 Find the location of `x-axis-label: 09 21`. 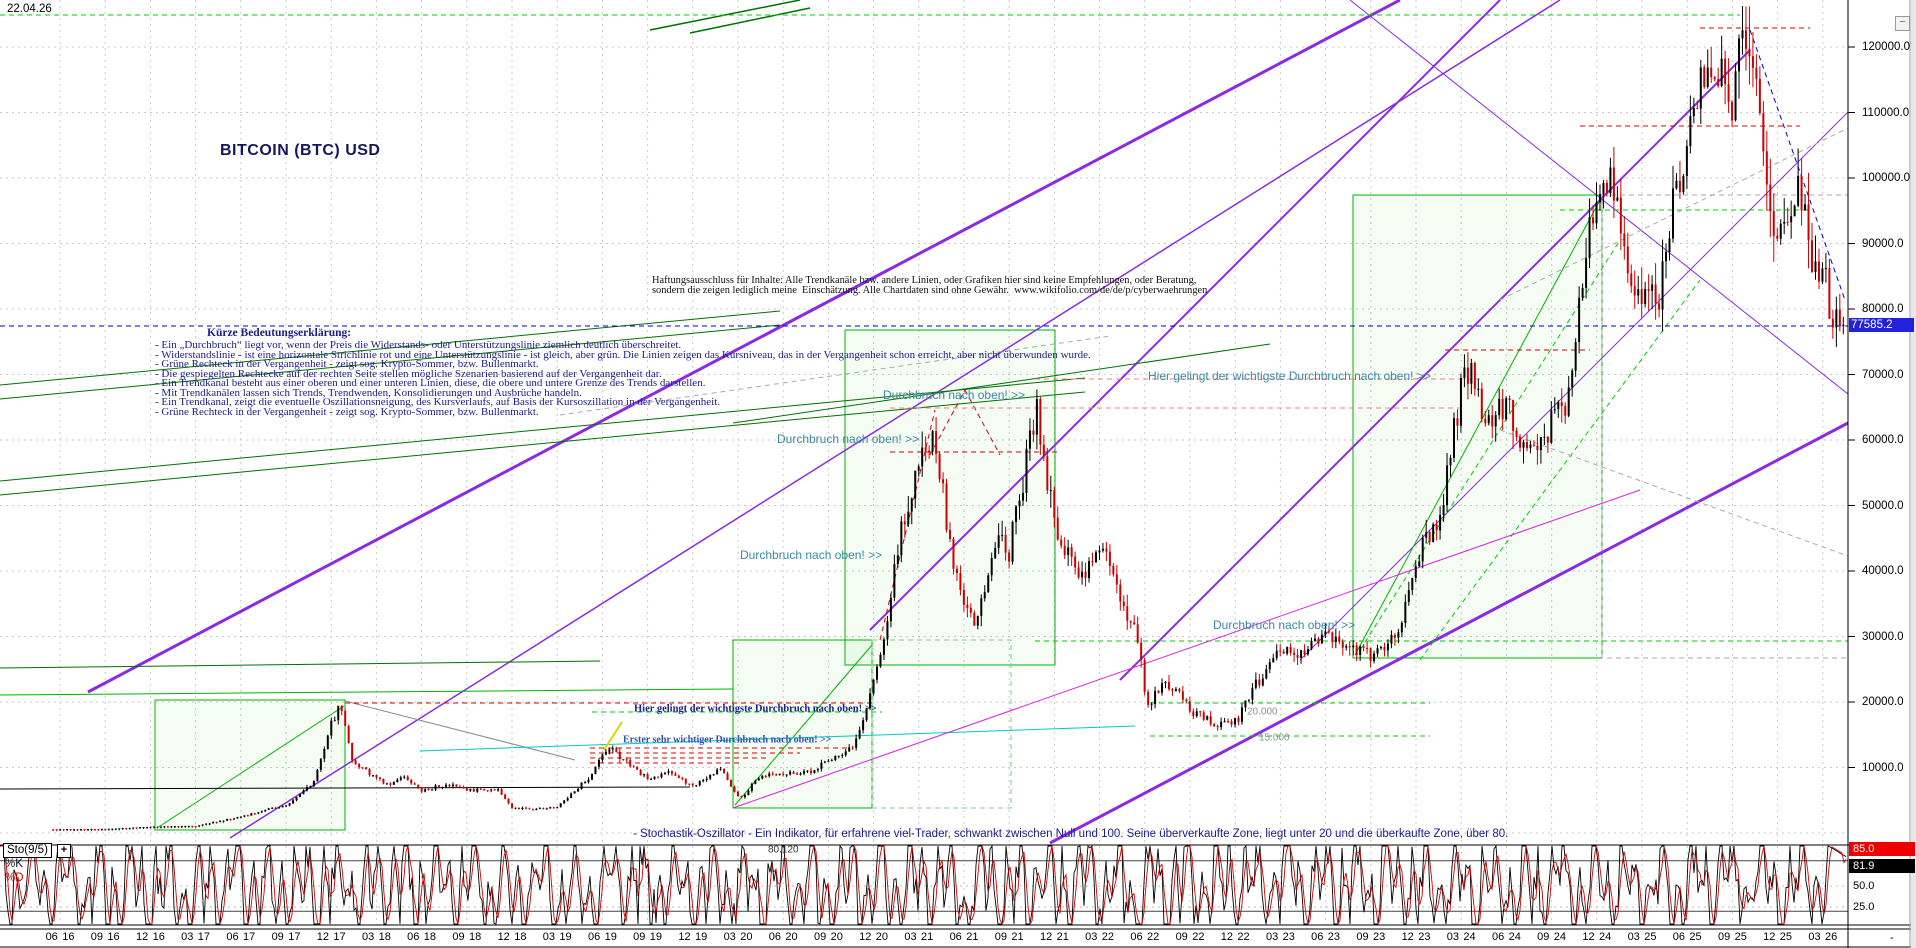

x-axis-label: 09 21 is located at coordinates (1009, 937).